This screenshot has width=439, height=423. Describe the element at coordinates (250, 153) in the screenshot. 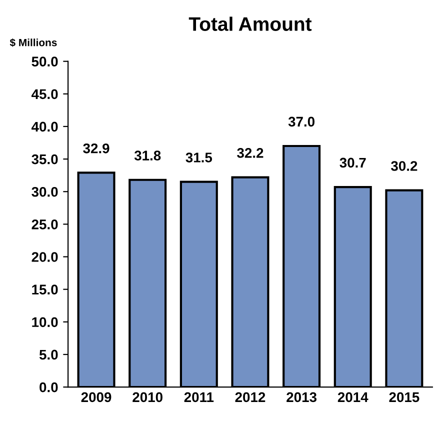

I see `data-label: 32.2` at that location.